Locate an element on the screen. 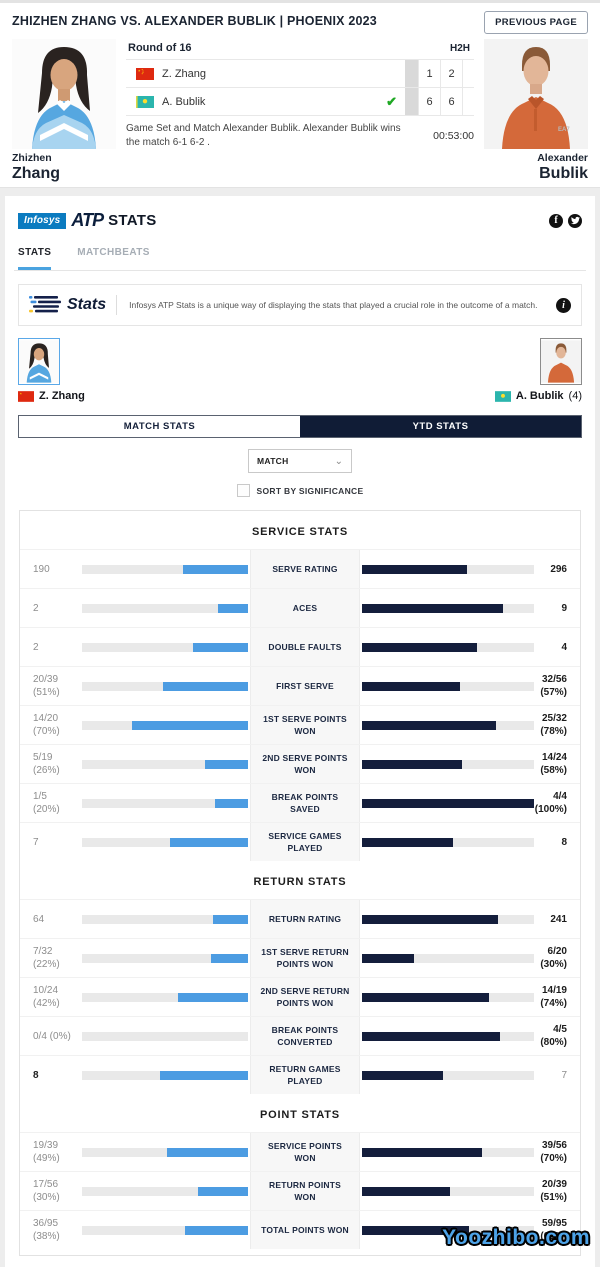 This screenshot has height=1267, width=600. score-row-zhang: Z. Zhang 1 2 is located at coordinates (300, 74).